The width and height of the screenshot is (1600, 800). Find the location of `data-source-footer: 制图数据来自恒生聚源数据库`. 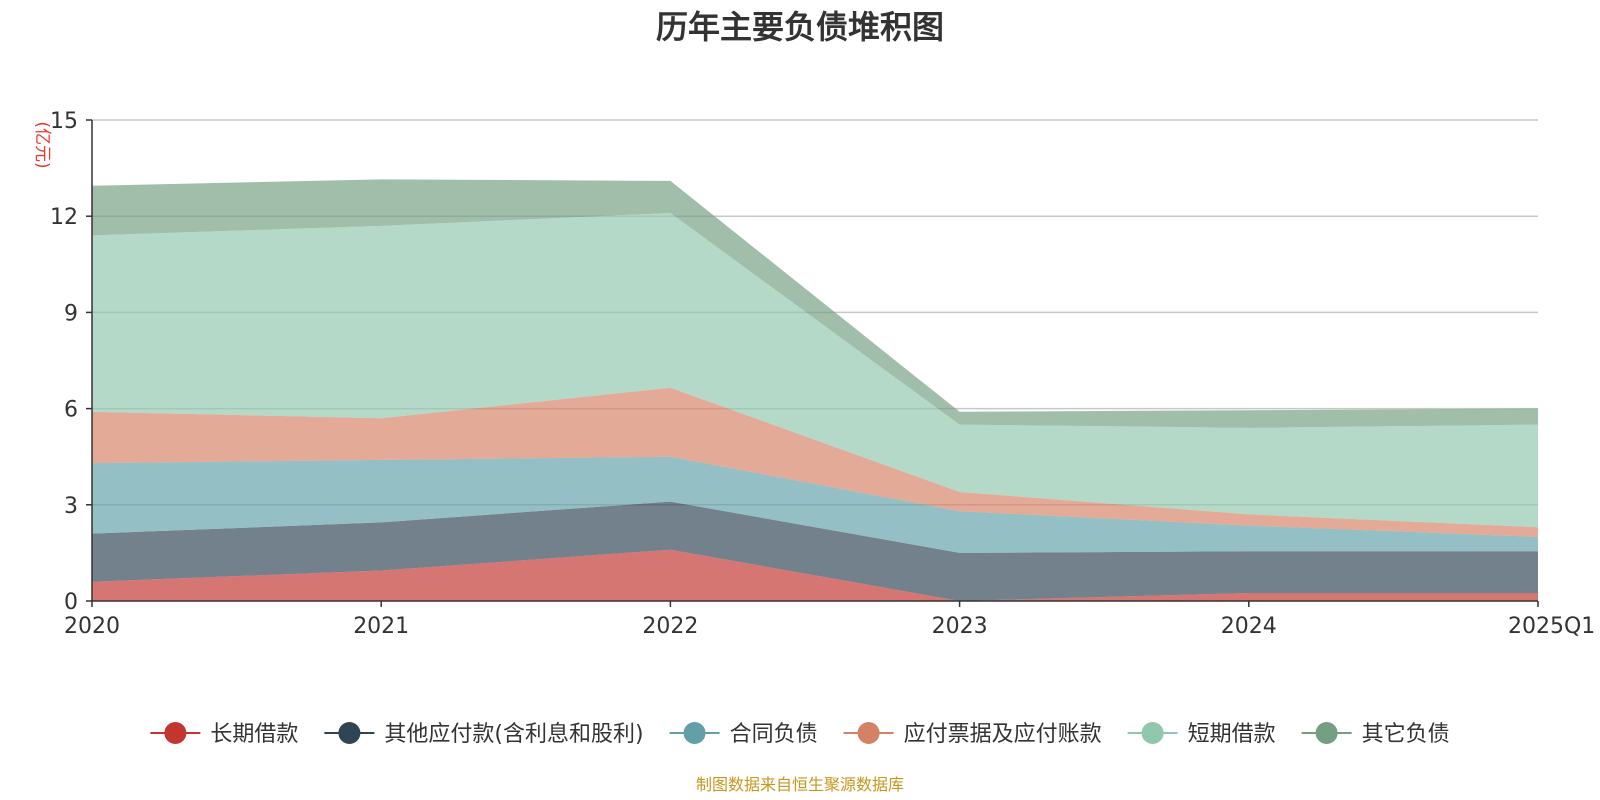

data-source-footer: 制图数据来自恒生聚源数据库 is located at coordinates (800, 784).